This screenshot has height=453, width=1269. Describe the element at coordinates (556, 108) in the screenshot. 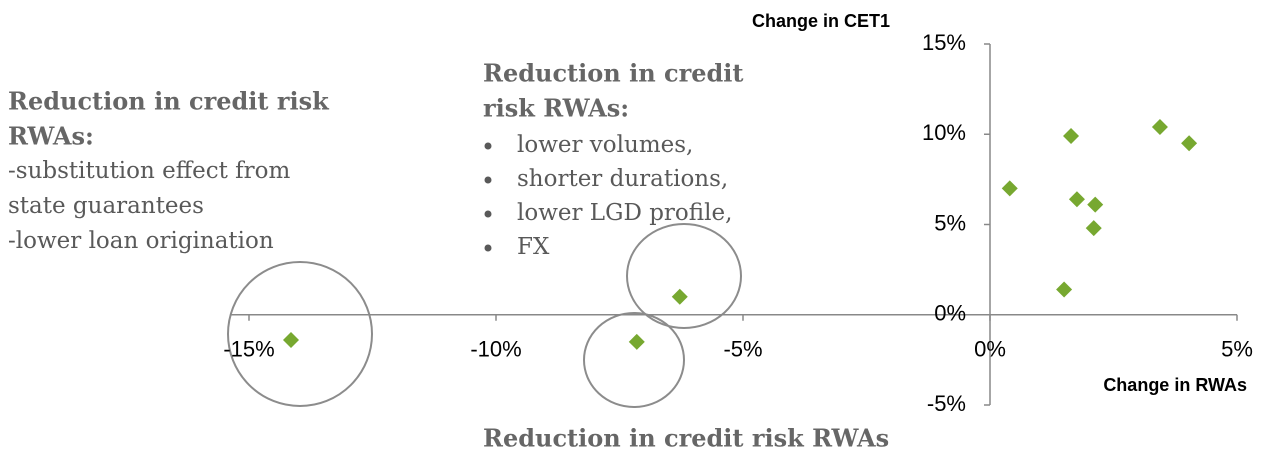

I see `annotation-title: risk RWAs:` at that location.